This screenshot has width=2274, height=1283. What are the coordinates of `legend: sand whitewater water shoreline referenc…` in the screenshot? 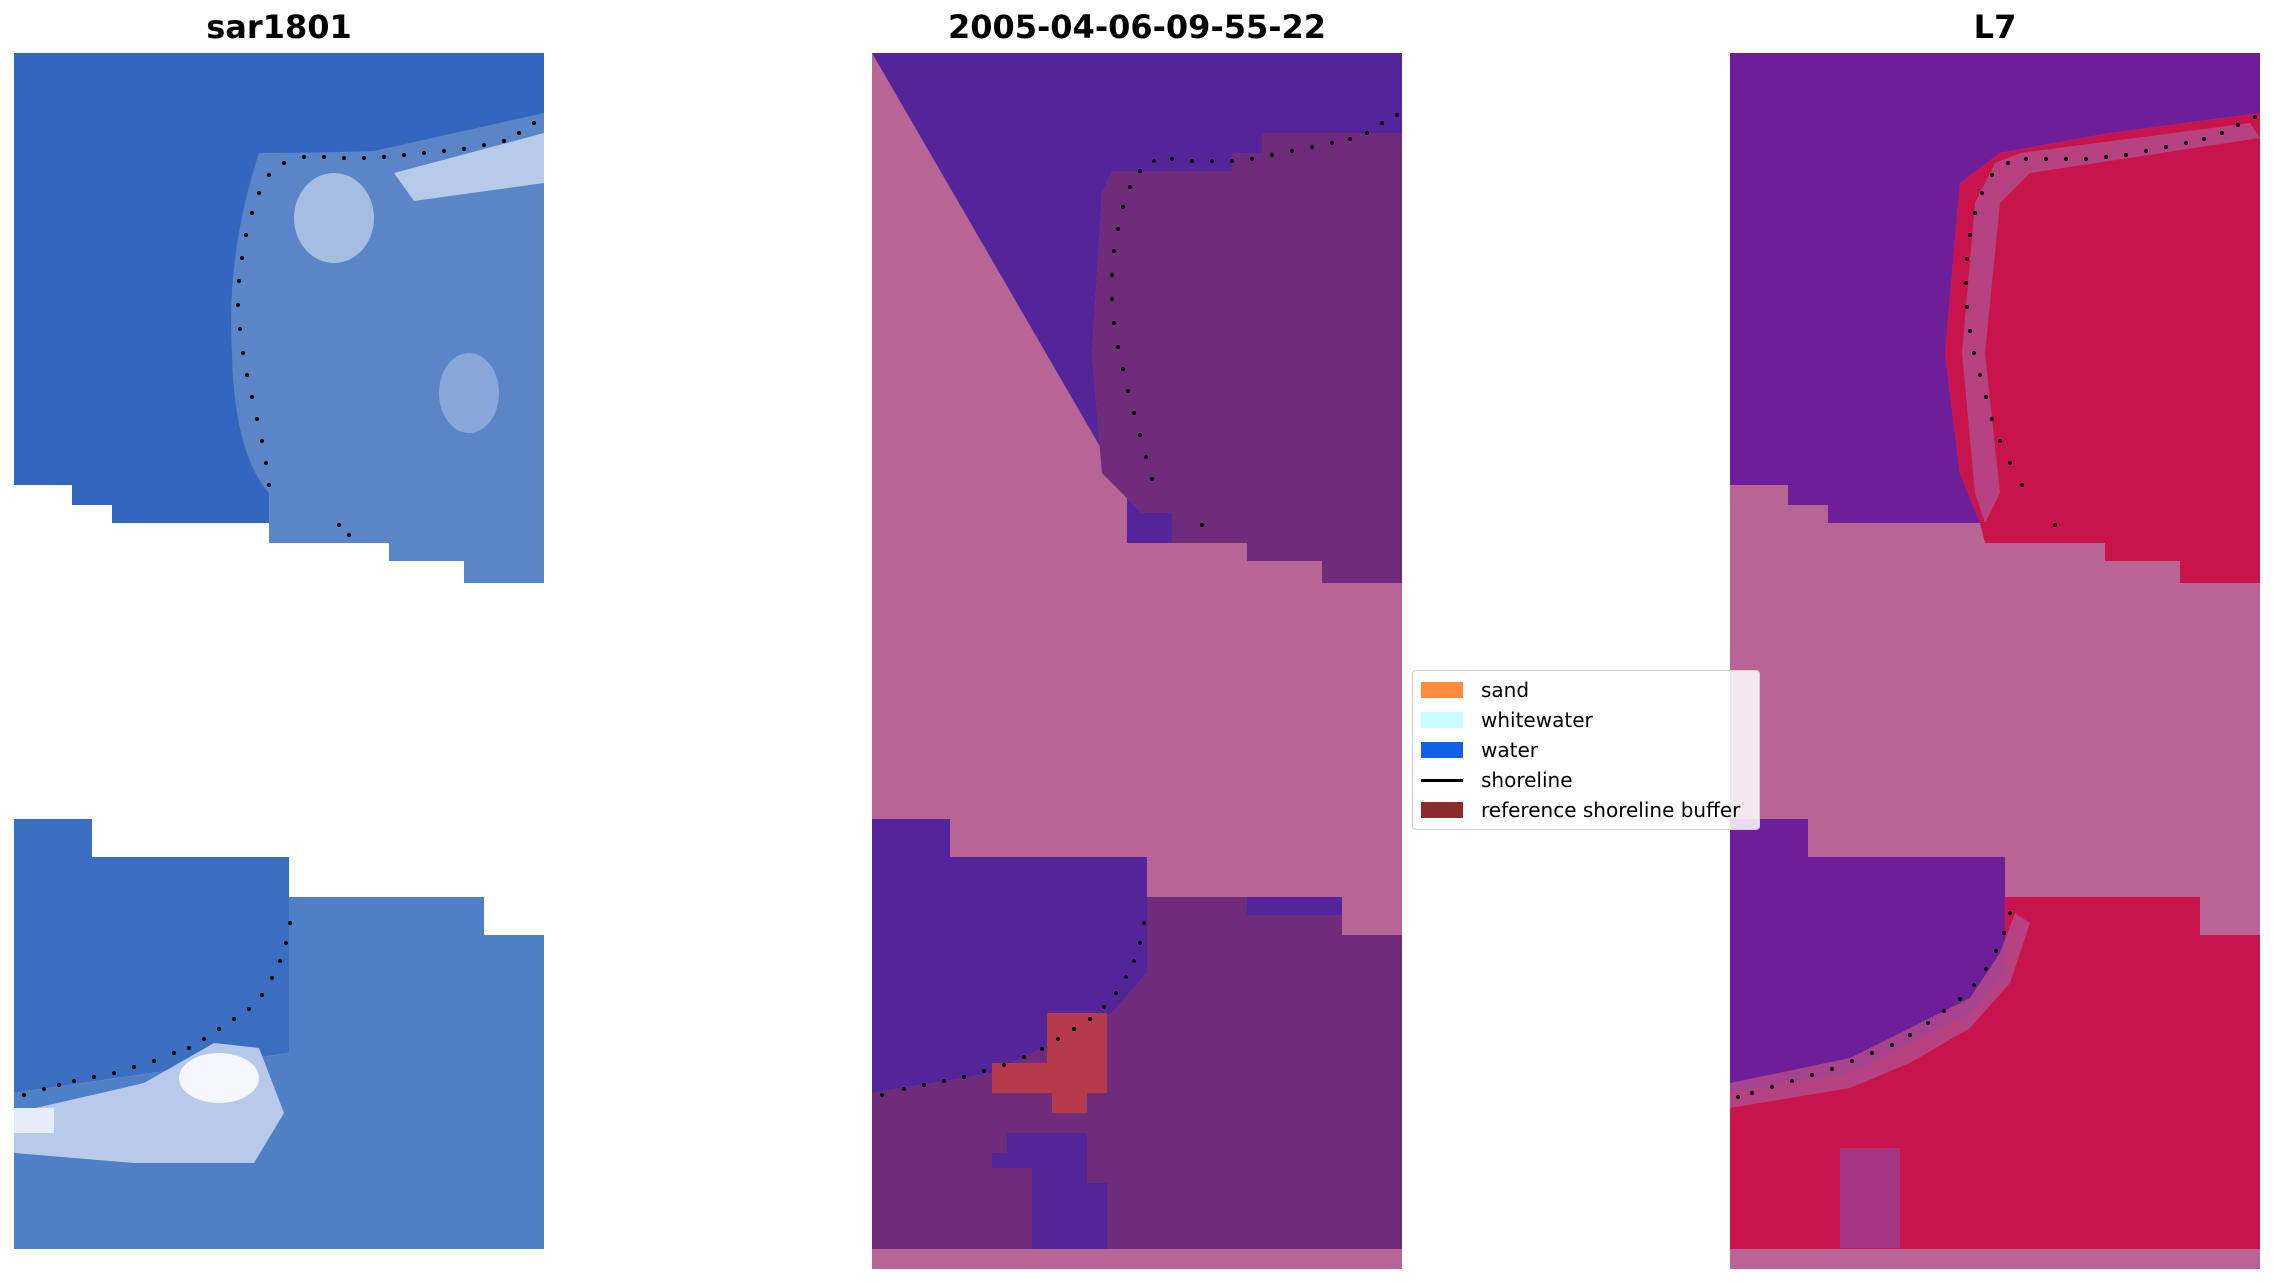 It's located at (1586, 750).